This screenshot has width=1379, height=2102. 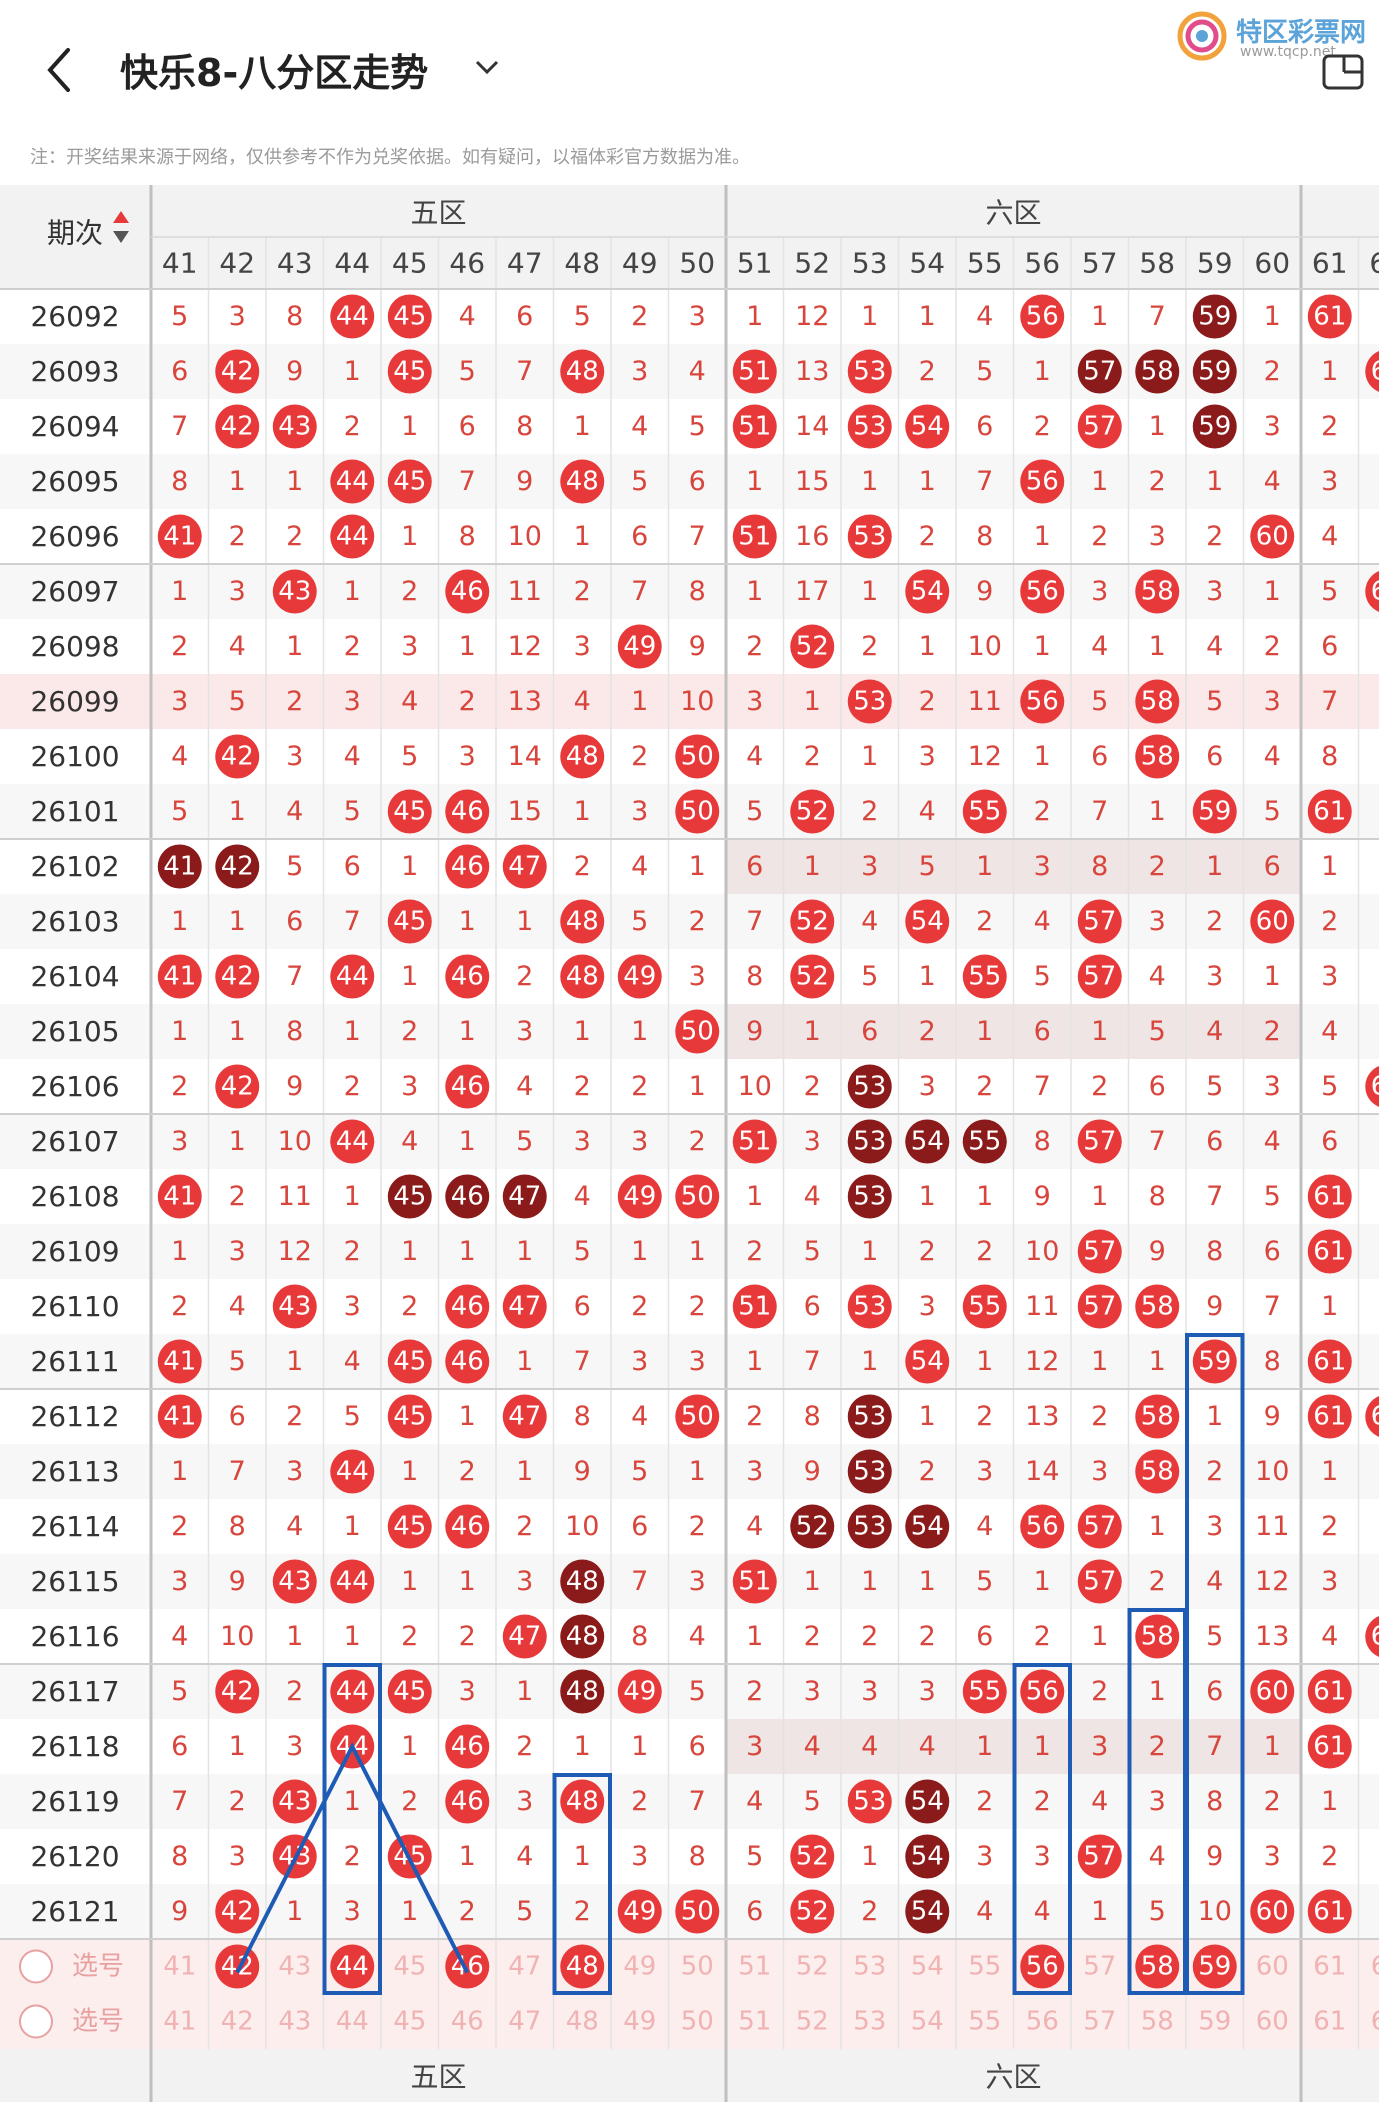 I want to click on hit-number: 42, so click(x=237, y=867).